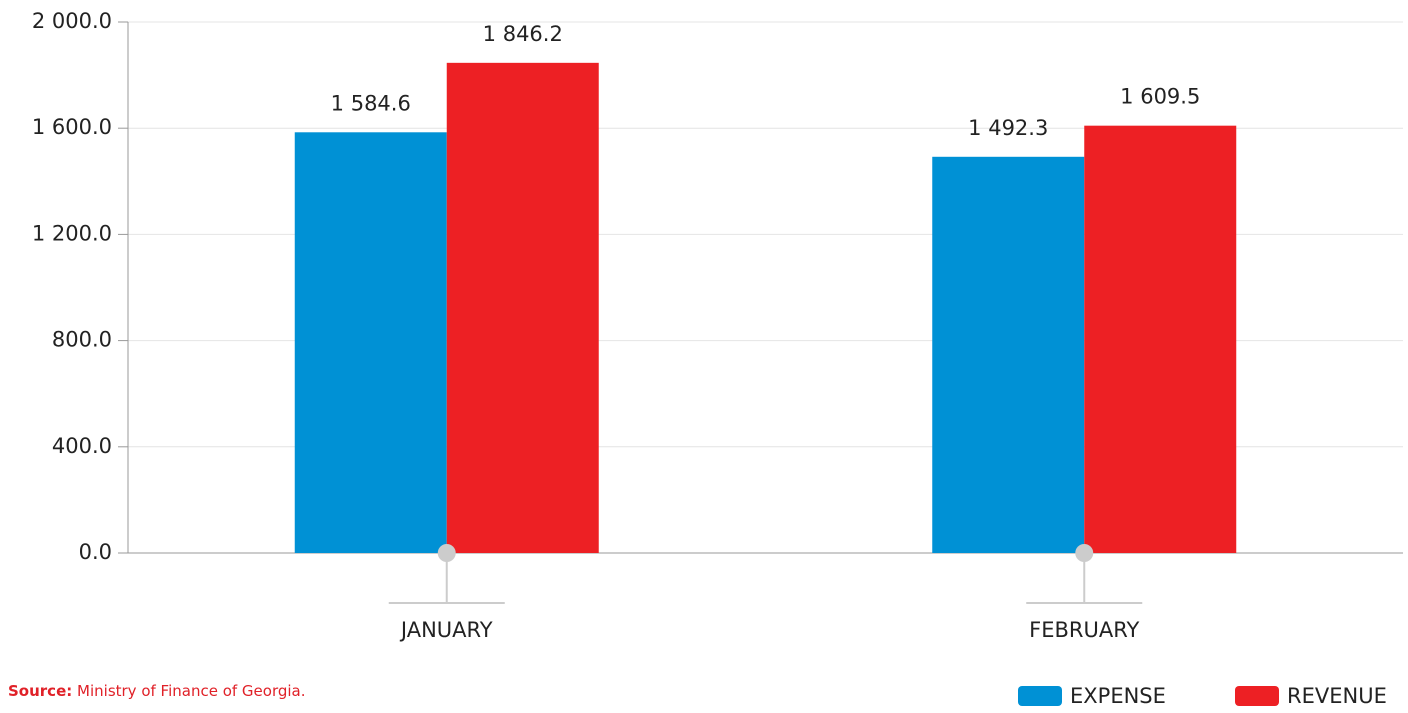  What do you see at coordinates (40, 691) in the screenshot?
I see `source-label: Source:` at bounding box center [40, 691].